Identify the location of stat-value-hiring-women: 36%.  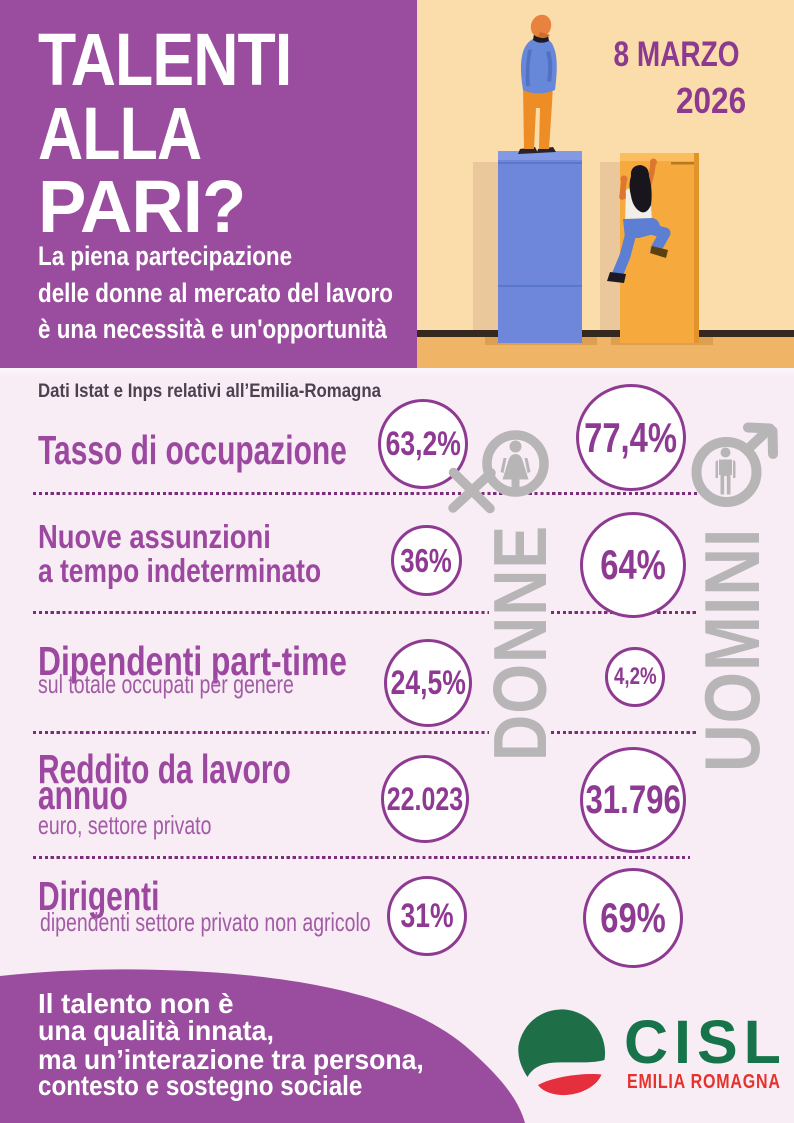
(426, 560).